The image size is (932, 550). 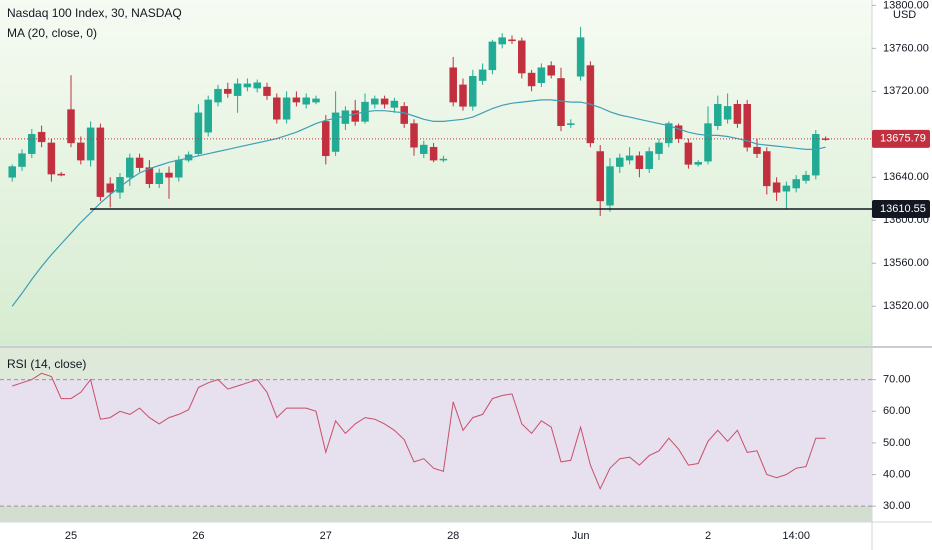 I want to click on rsi-lower, so click(x=436, y=514).